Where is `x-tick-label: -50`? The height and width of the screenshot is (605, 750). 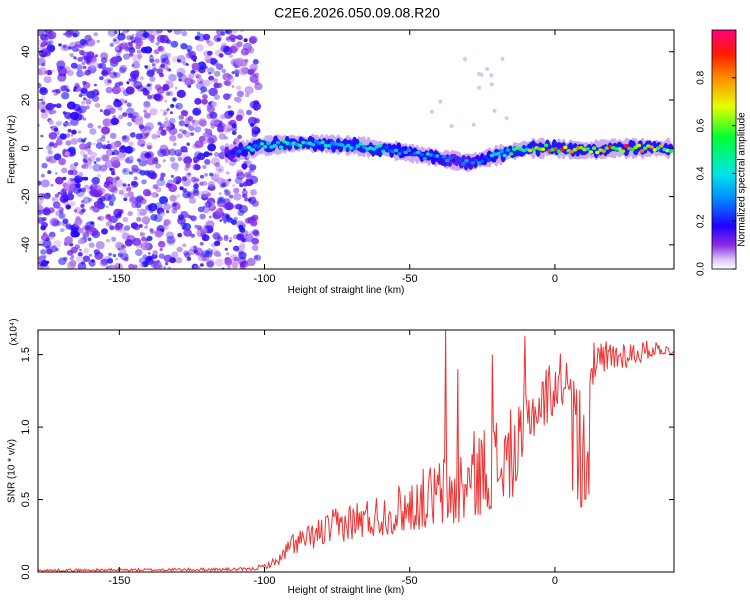 x-tick-label: -50 is located at coordinates (410, 581).